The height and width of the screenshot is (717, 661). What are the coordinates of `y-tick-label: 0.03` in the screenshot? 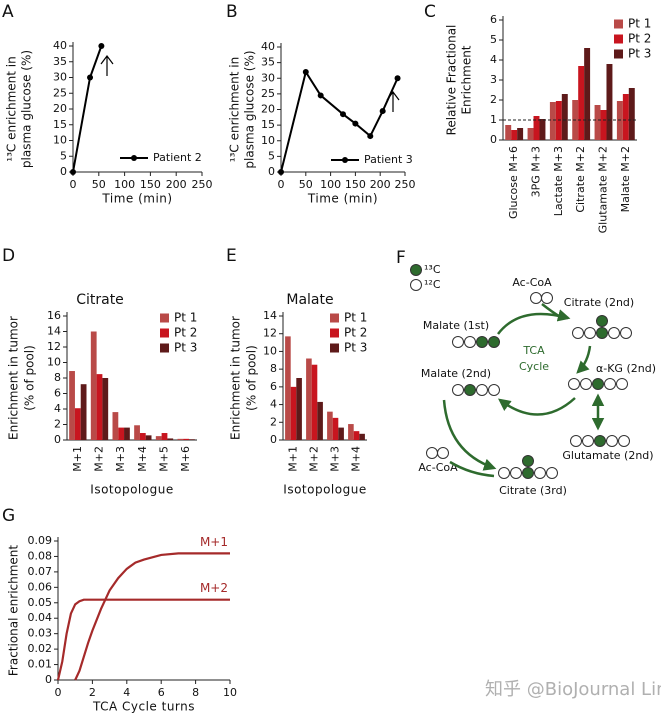 It's located at (40, 633).